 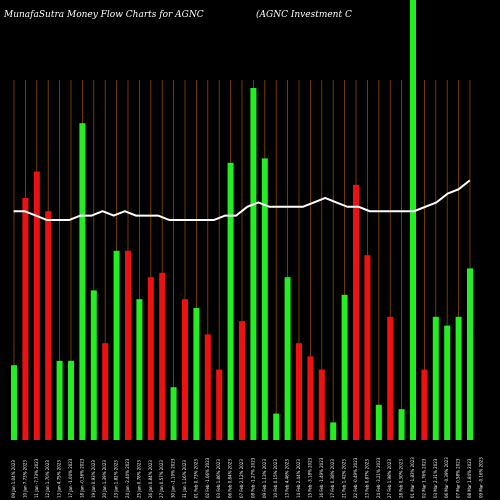 What do you see at coordinates (13, 479) in the screenshot?
I see `x-tick-label: 09 Jan 1.04% 2023` at bounding box center [13, 479].